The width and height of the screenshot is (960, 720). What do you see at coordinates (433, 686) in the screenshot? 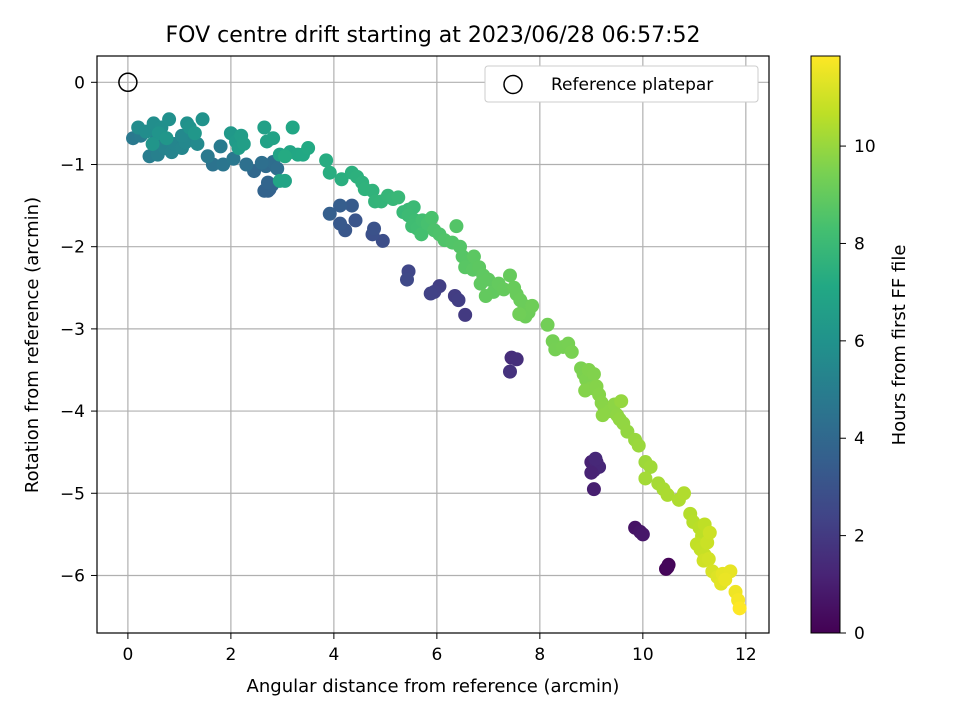
I see `x-axis-label: Angular distance from reference (arcmin)` at bounding box center [433, 686].